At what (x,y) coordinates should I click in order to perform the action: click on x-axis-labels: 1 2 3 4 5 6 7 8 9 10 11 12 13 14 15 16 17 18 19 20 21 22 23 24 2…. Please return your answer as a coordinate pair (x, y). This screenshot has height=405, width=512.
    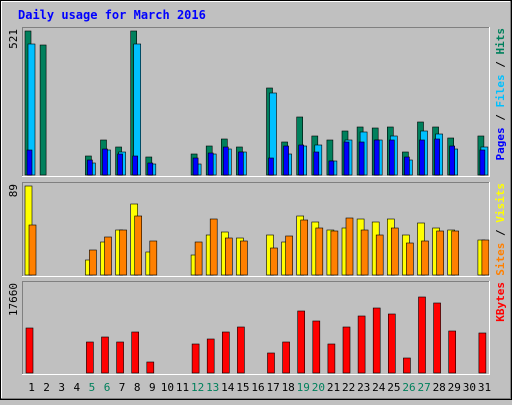
    Looking at the image, I should click on (259, 387).